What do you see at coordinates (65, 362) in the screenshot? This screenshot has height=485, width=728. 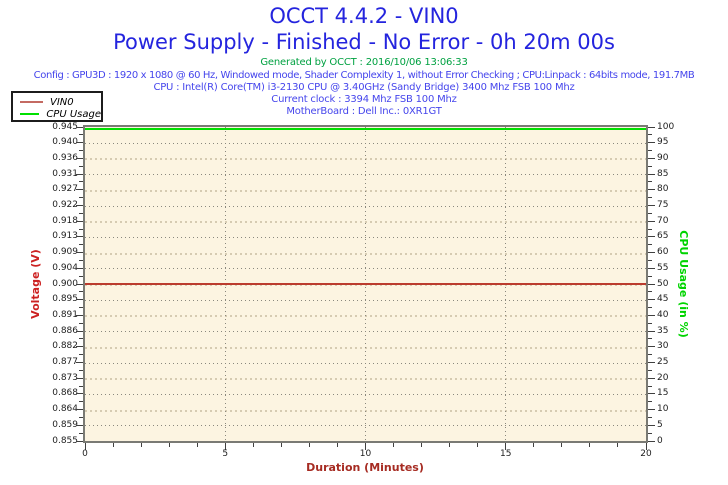 I see `y-axis-left-tick-label: 0.877` at bounding box center [65, 362].